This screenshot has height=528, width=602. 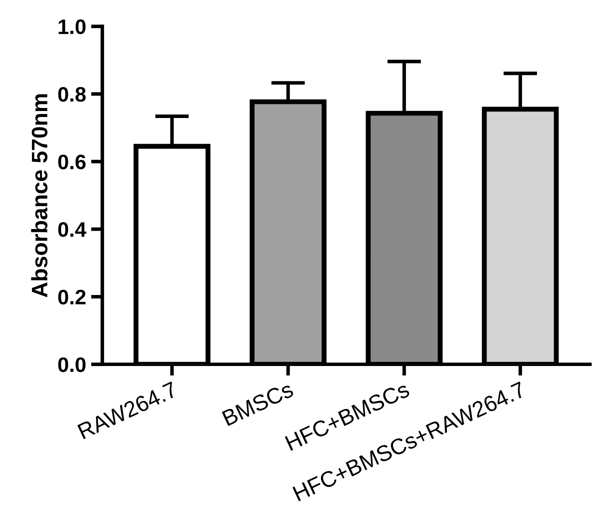 What do you see at coordinates (72, 297) in the screenshot?
I see `y-tick-label: 0.2` at bounding box center [72, 297].